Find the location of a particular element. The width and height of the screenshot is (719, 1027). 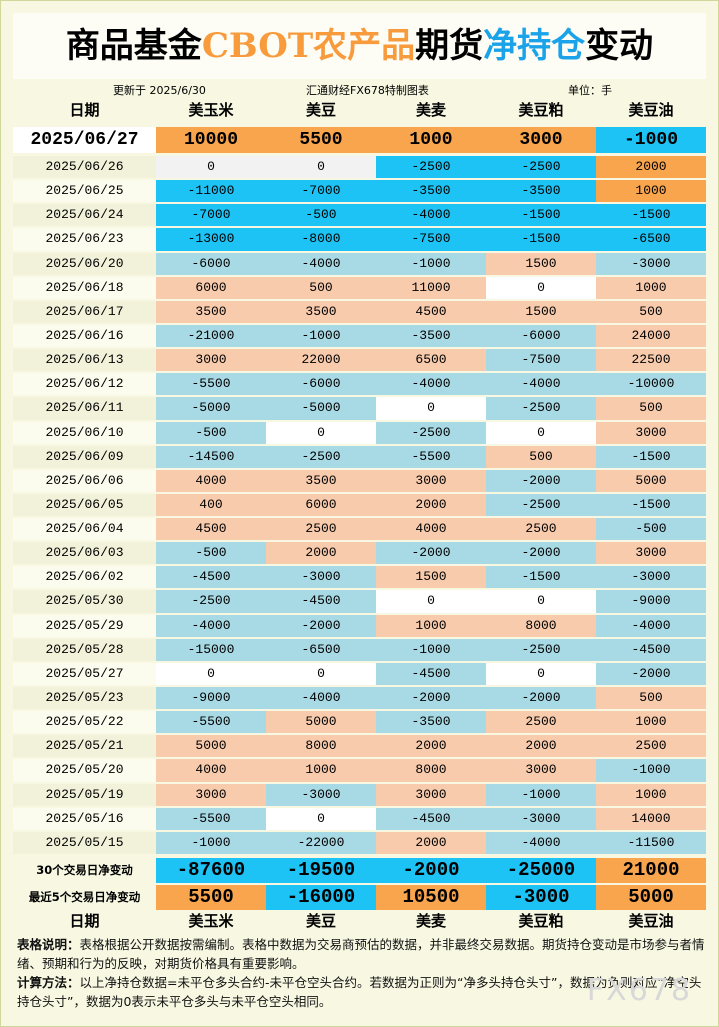

value-cell: 22500 is located at coordinates (651, 361).